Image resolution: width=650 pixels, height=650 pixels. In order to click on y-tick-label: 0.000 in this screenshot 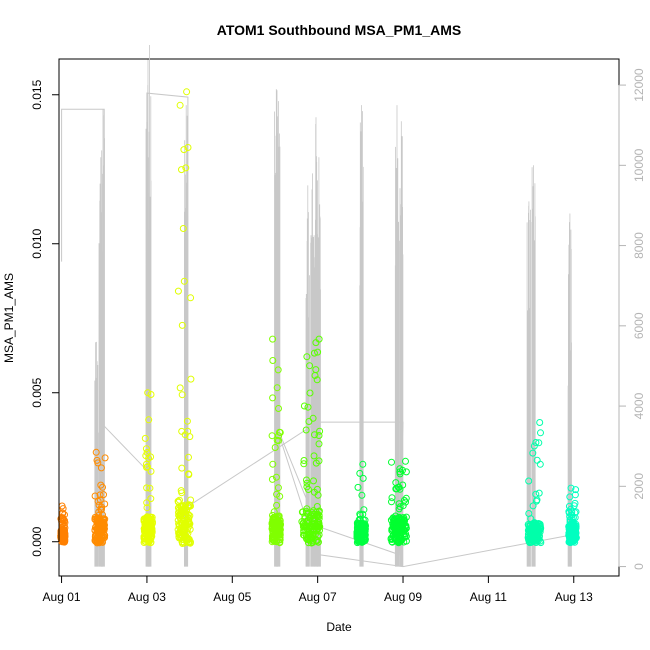, I will do `click(37, 541)`.